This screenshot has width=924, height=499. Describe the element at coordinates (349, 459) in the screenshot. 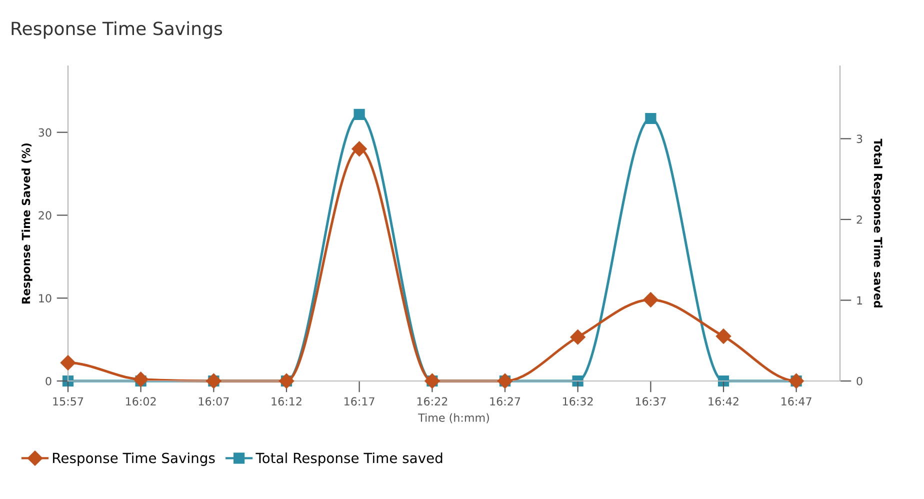

I see `legend-label: Total Response Time saved` at that location.